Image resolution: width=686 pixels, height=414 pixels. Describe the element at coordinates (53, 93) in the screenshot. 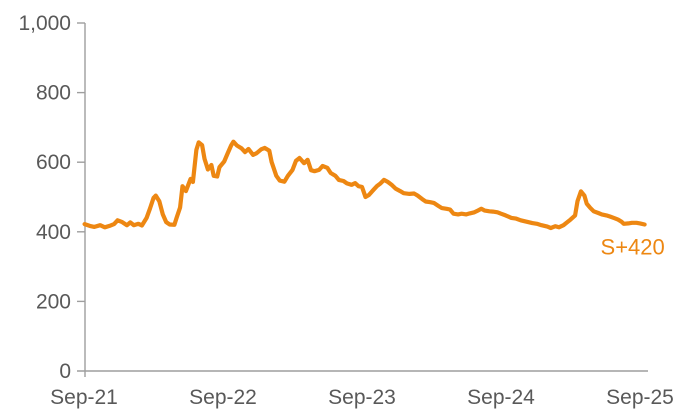

I see `y-axis-tick-label: 800` at that location.